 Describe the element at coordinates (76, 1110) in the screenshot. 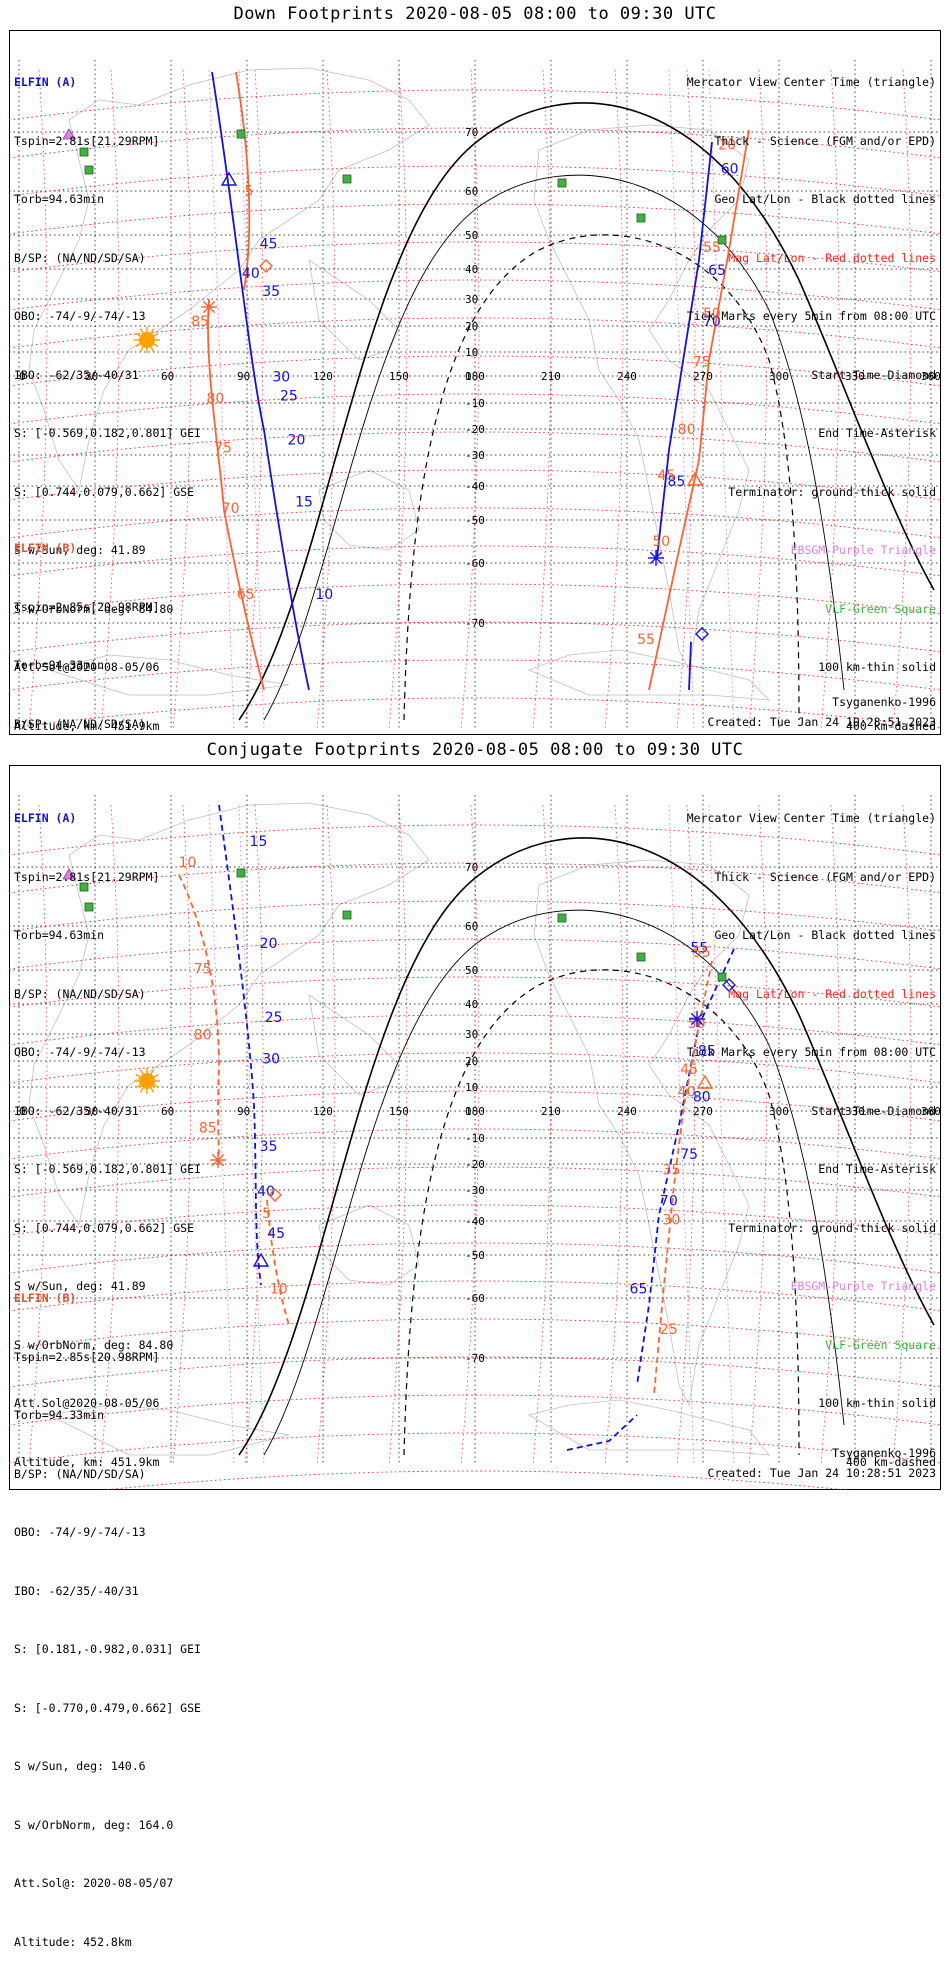

I see `elfin-a-line: IBO: -62/35/-40/31` at that location.